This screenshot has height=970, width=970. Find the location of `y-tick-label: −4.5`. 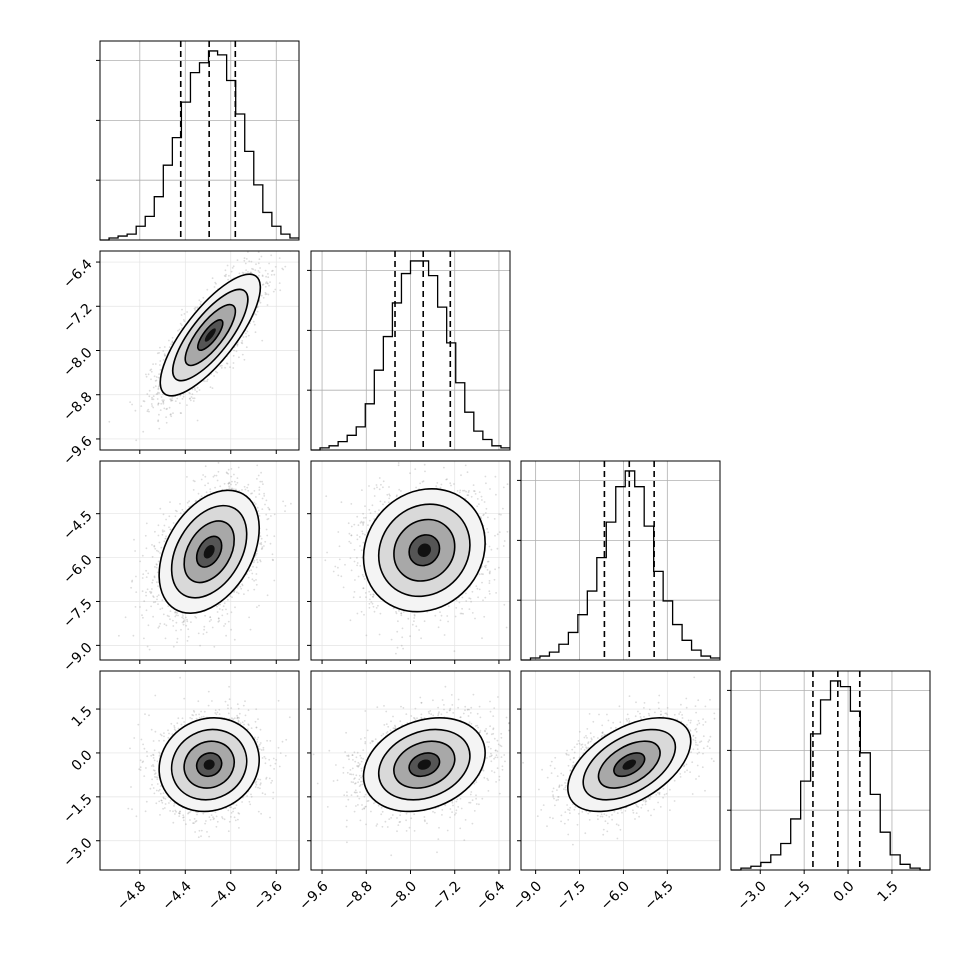

y-tick-label: −4.5 is located at coordinates (77, 525).